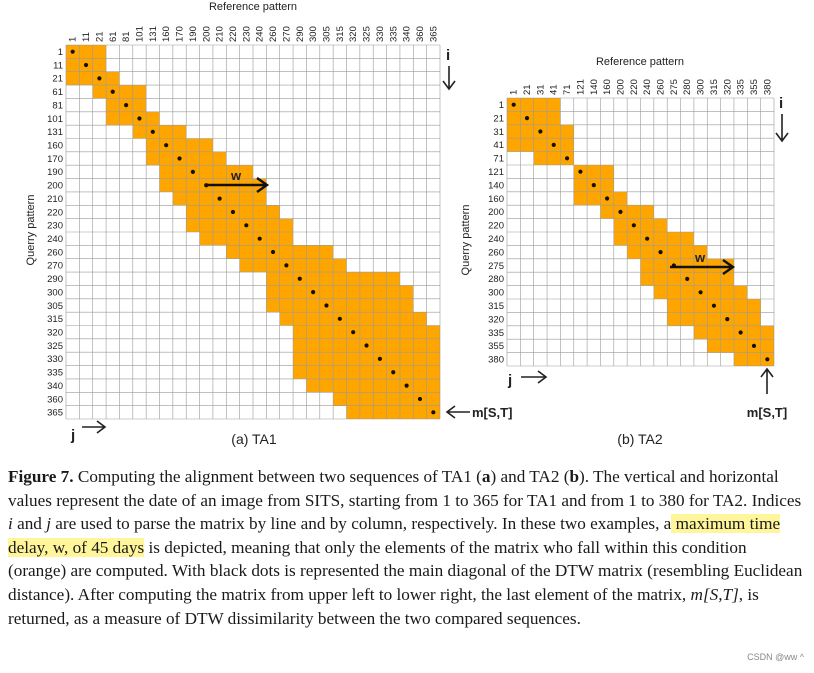 The height and width of the screenshot is (673, 814). Describe the element at coordinates (57, 79) in the screenshot. I see `query-tick-label: 21` at that location.